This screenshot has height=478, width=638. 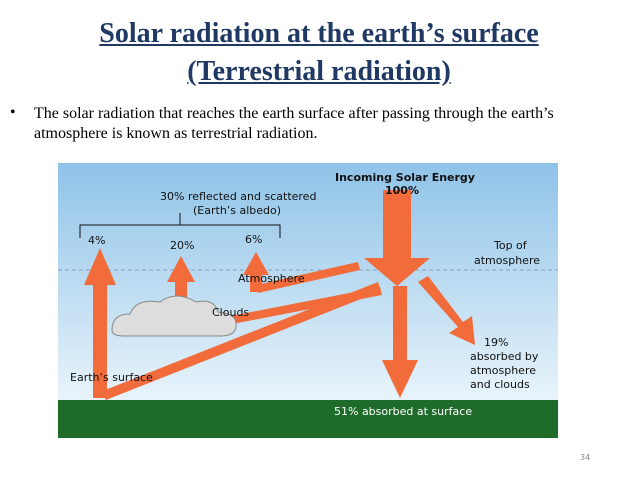 What do you see at coordinates (496, 342) in the screenshot?
I see `absorbed-atm: 19%` at bounding box center [496, 342].